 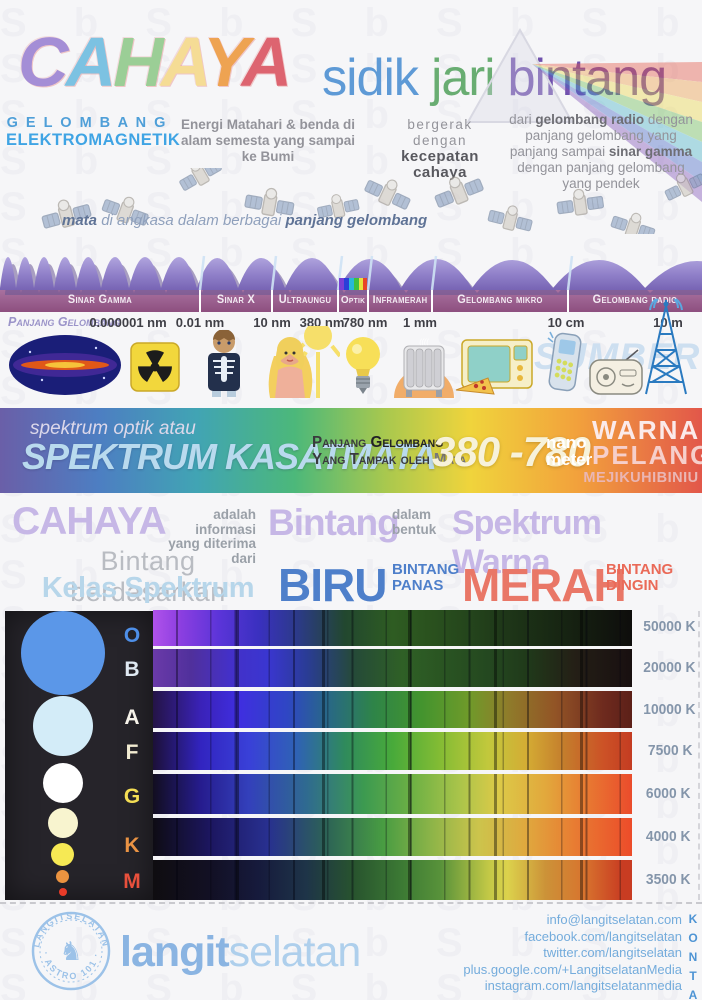 I want to click on bintang-panas-text: BINTANG PANAS, so click(x=425, y=578).